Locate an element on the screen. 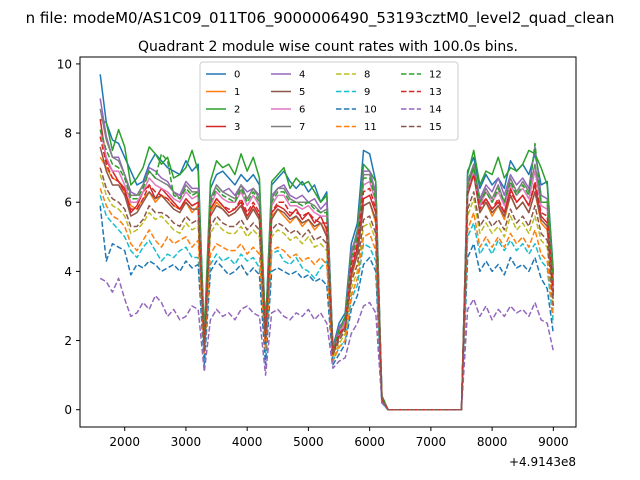 This screenshot has width=640, height=480. legend-label-11: 11 is located at coordinates (370, 127).